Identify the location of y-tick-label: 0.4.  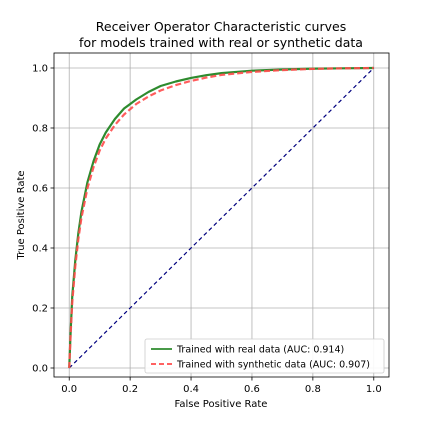
(40, 249).